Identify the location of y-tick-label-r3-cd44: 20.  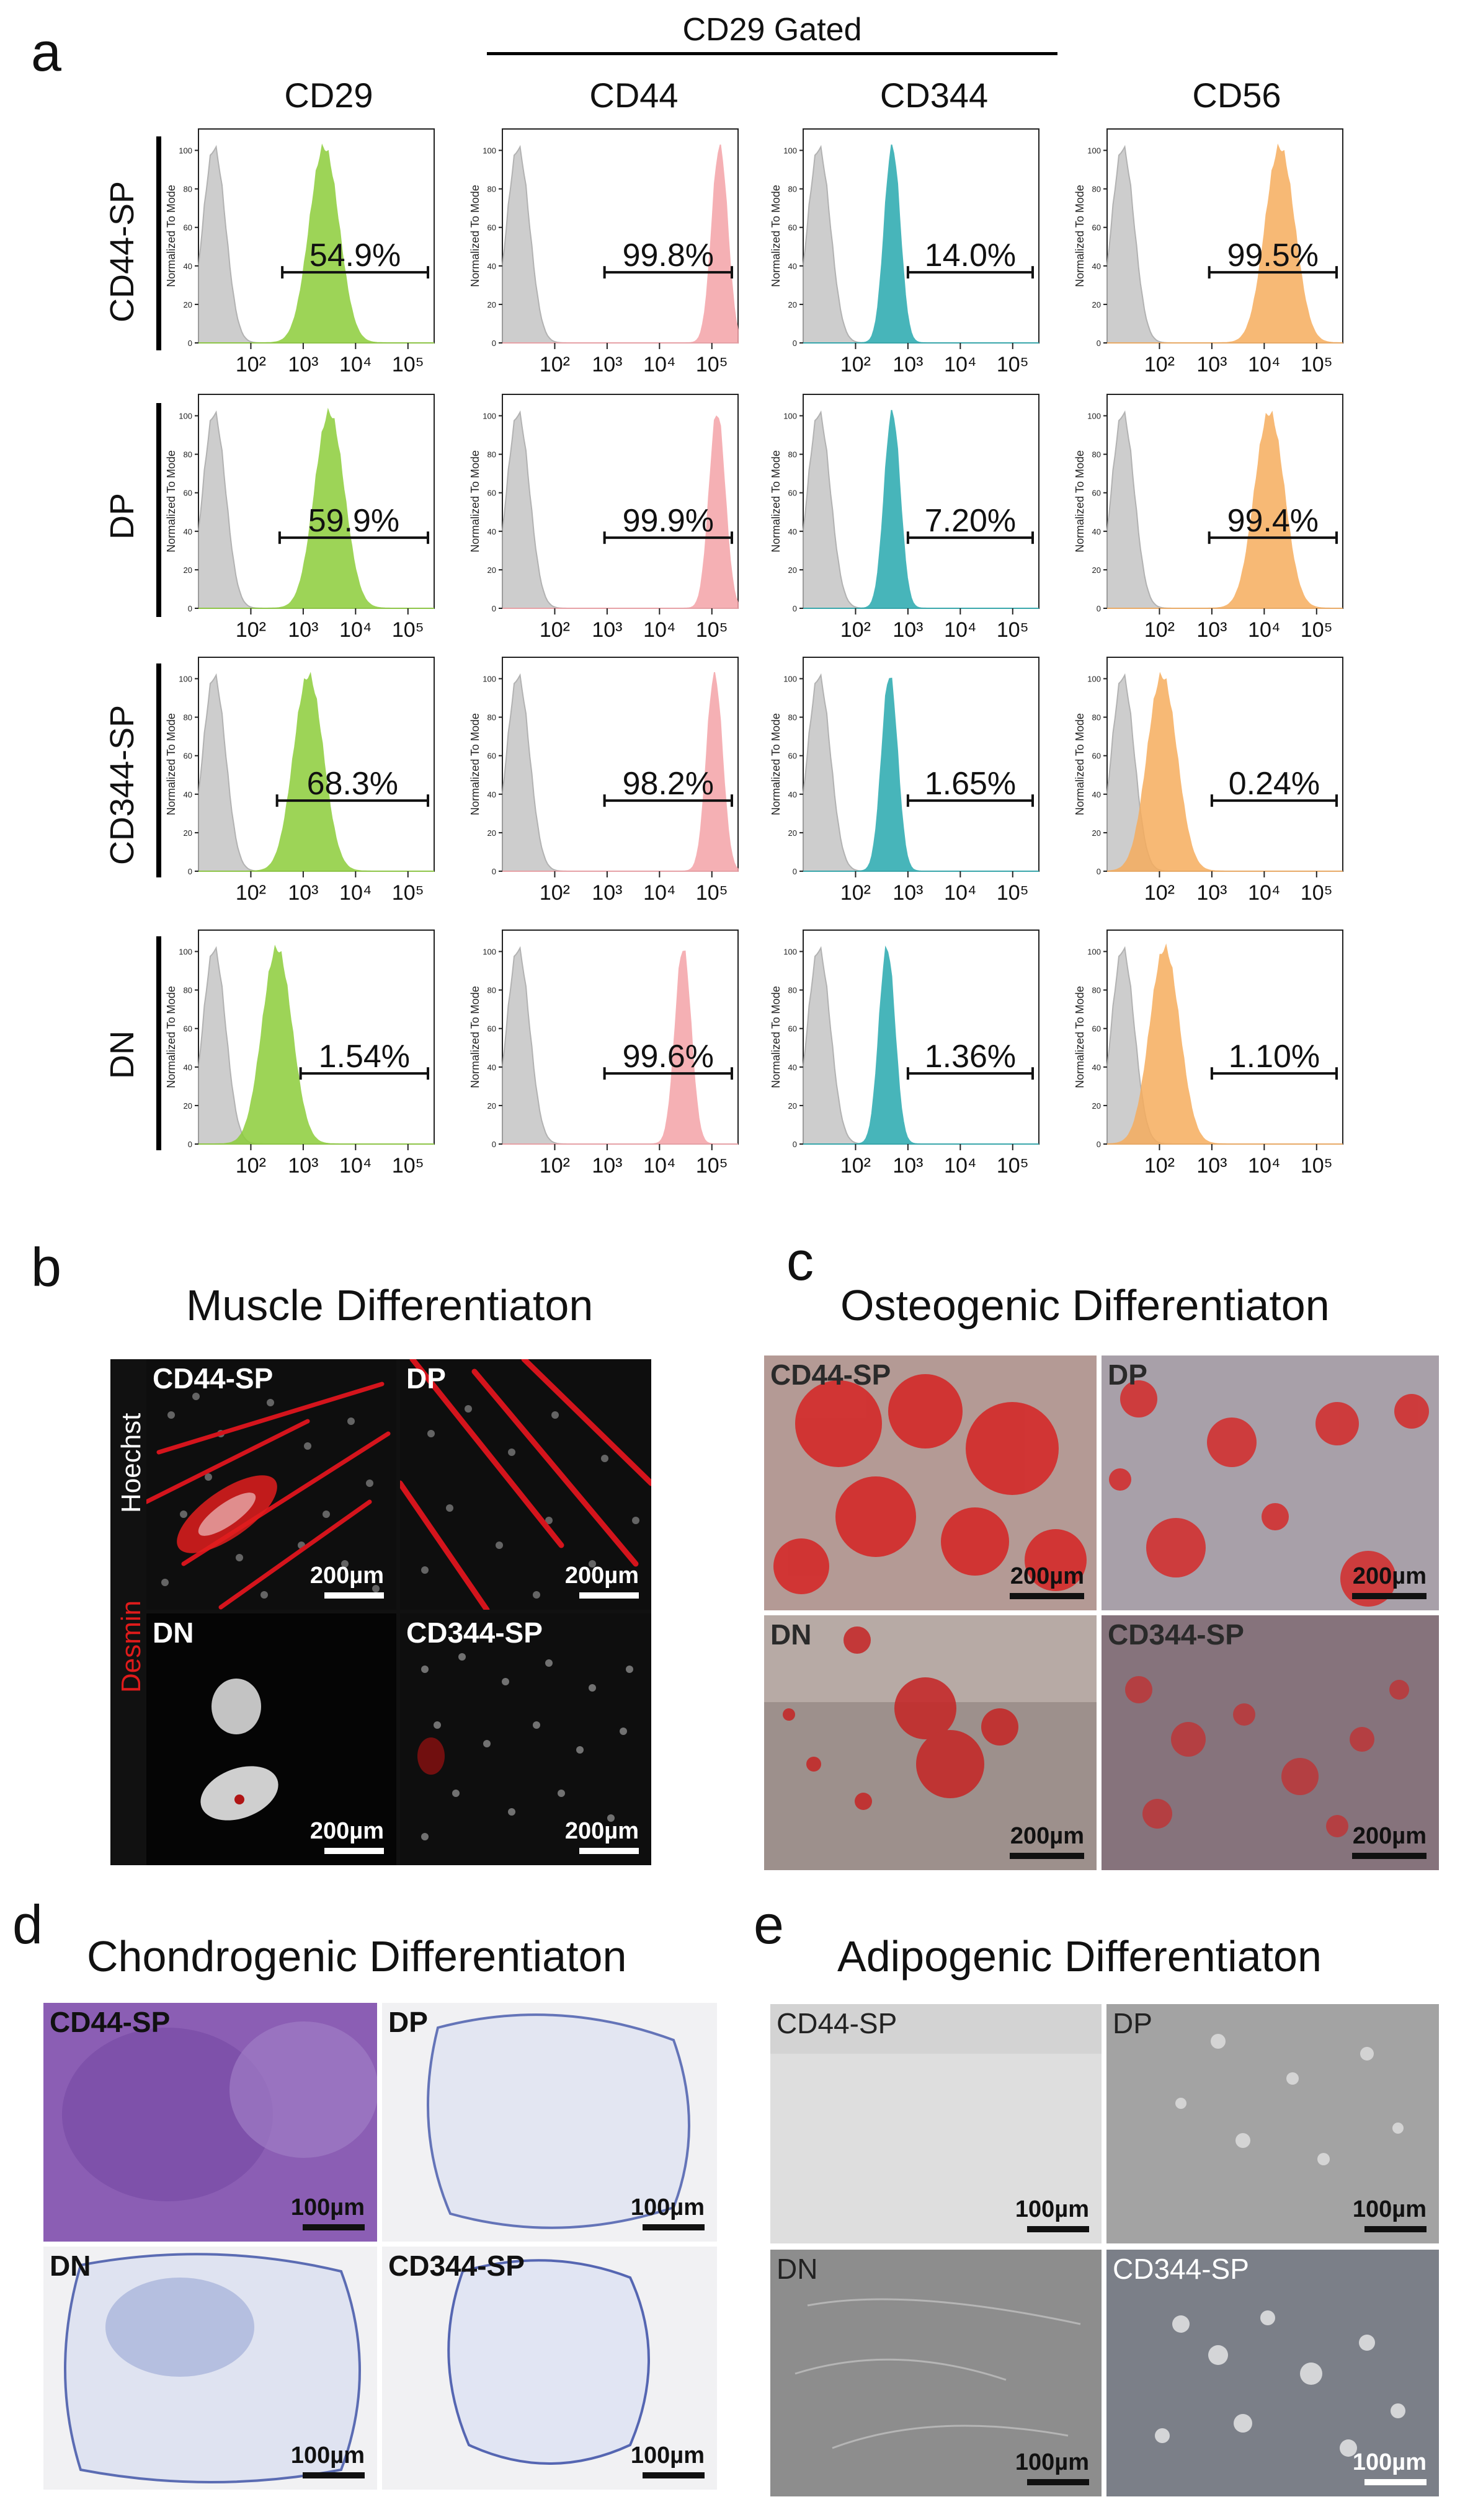
(491, 1106).